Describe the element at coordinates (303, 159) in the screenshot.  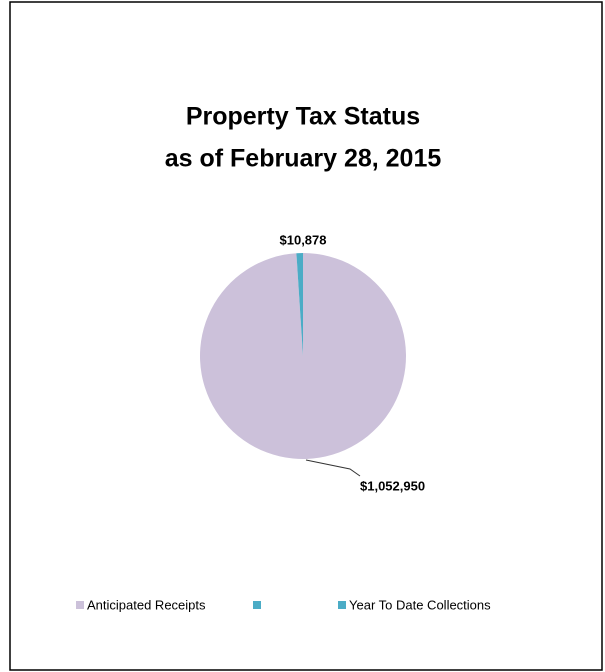
I see `chart-title: as of February 28, 2015` at that location.